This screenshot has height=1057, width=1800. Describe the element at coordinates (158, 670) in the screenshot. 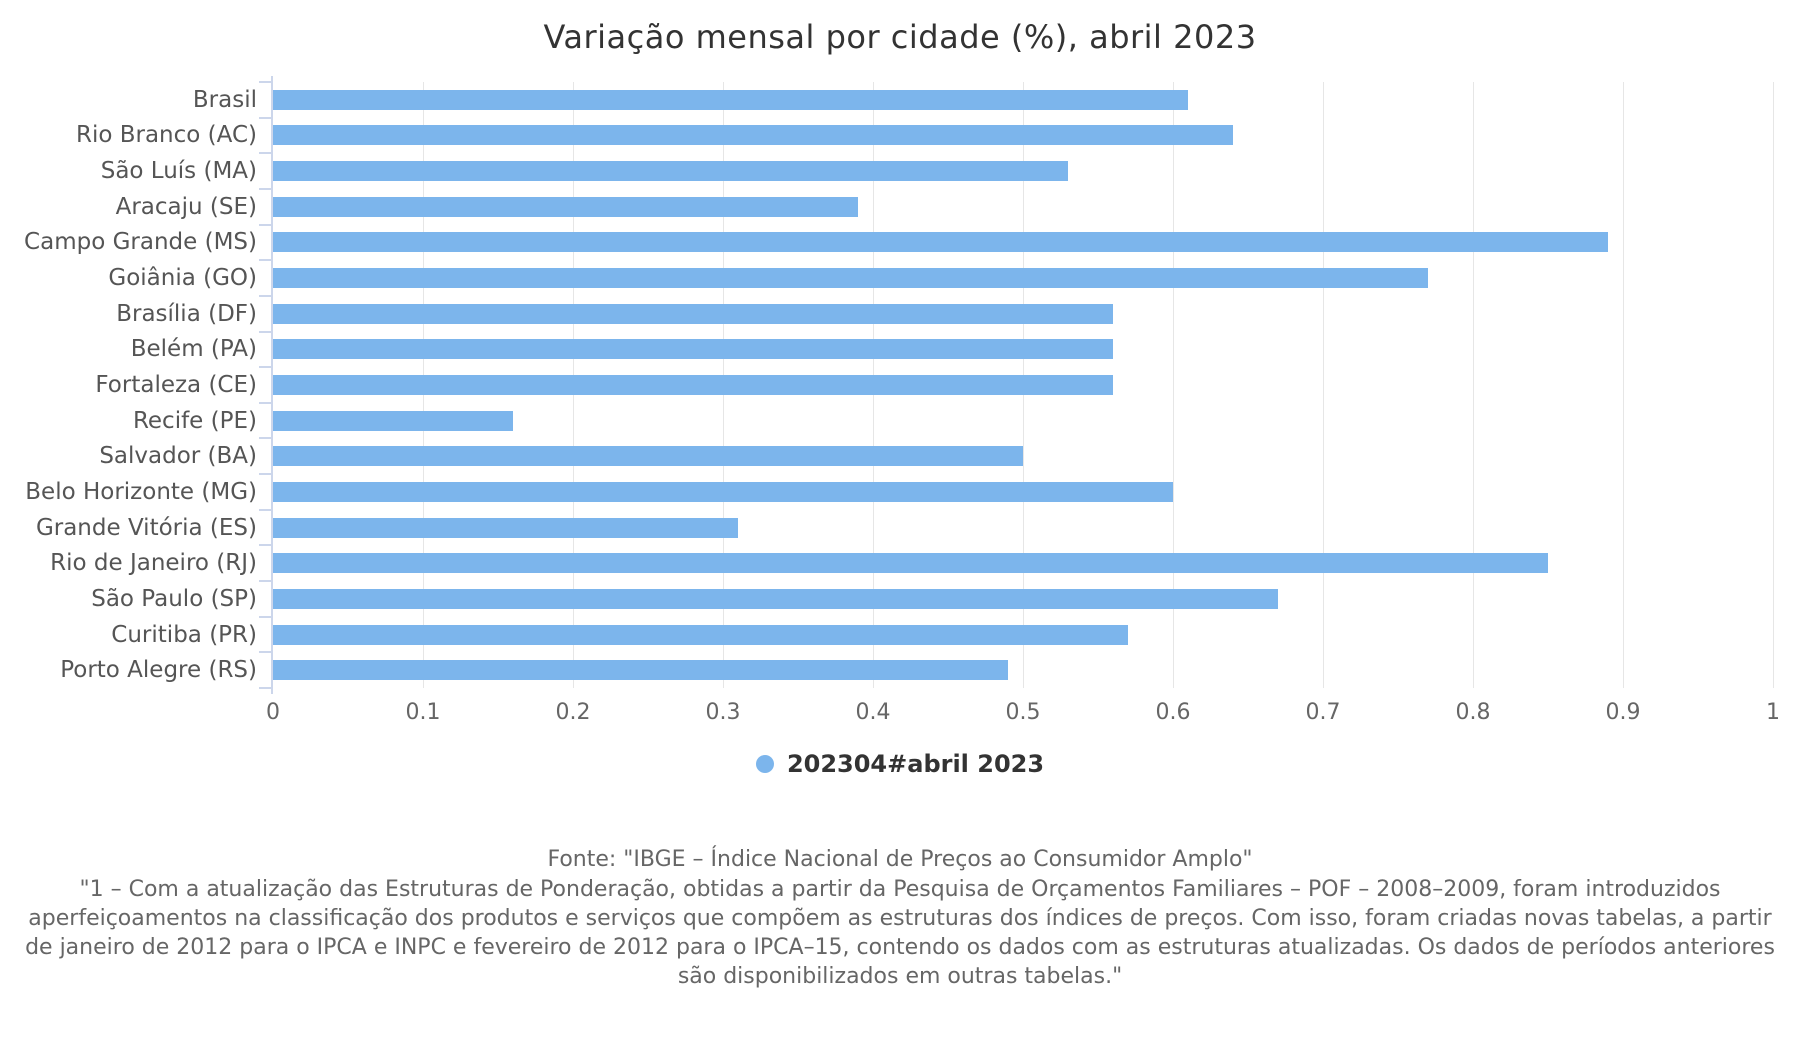

I see `category-label: Porto Alegre (RS)` at that location.